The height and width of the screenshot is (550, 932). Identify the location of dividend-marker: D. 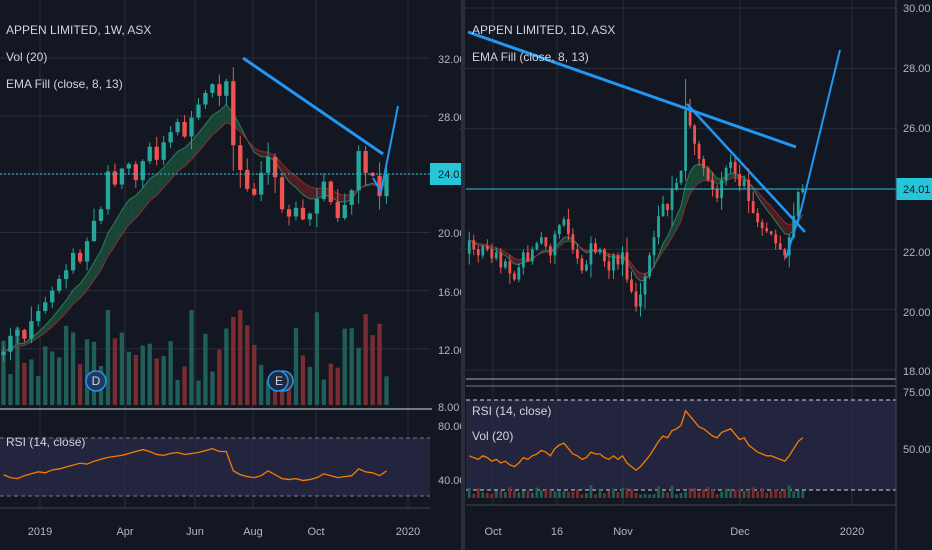
(96, 381).